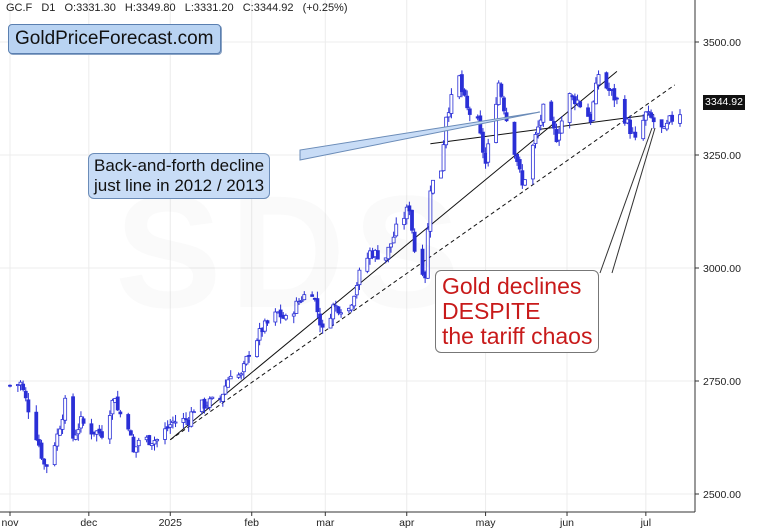  Describe the element at coordinates (268, 8) in the screenshot. I see `close-value: C:3344.92` at that location.